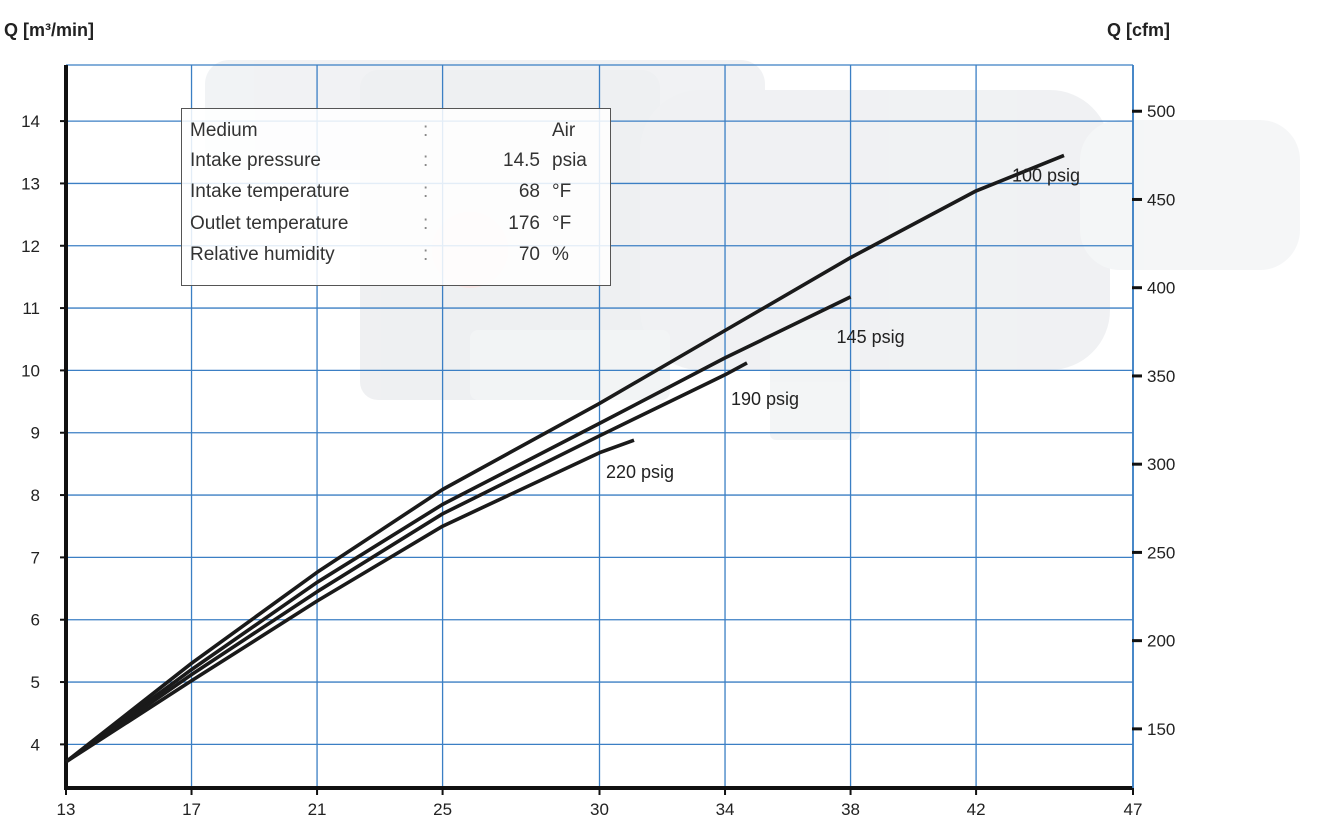 This screenshot has height=832, width=1335. What do you see at coordinates (35, 682) in the screenshot?
I see `y-tick-label: 5` at bounding box center [35, 682].